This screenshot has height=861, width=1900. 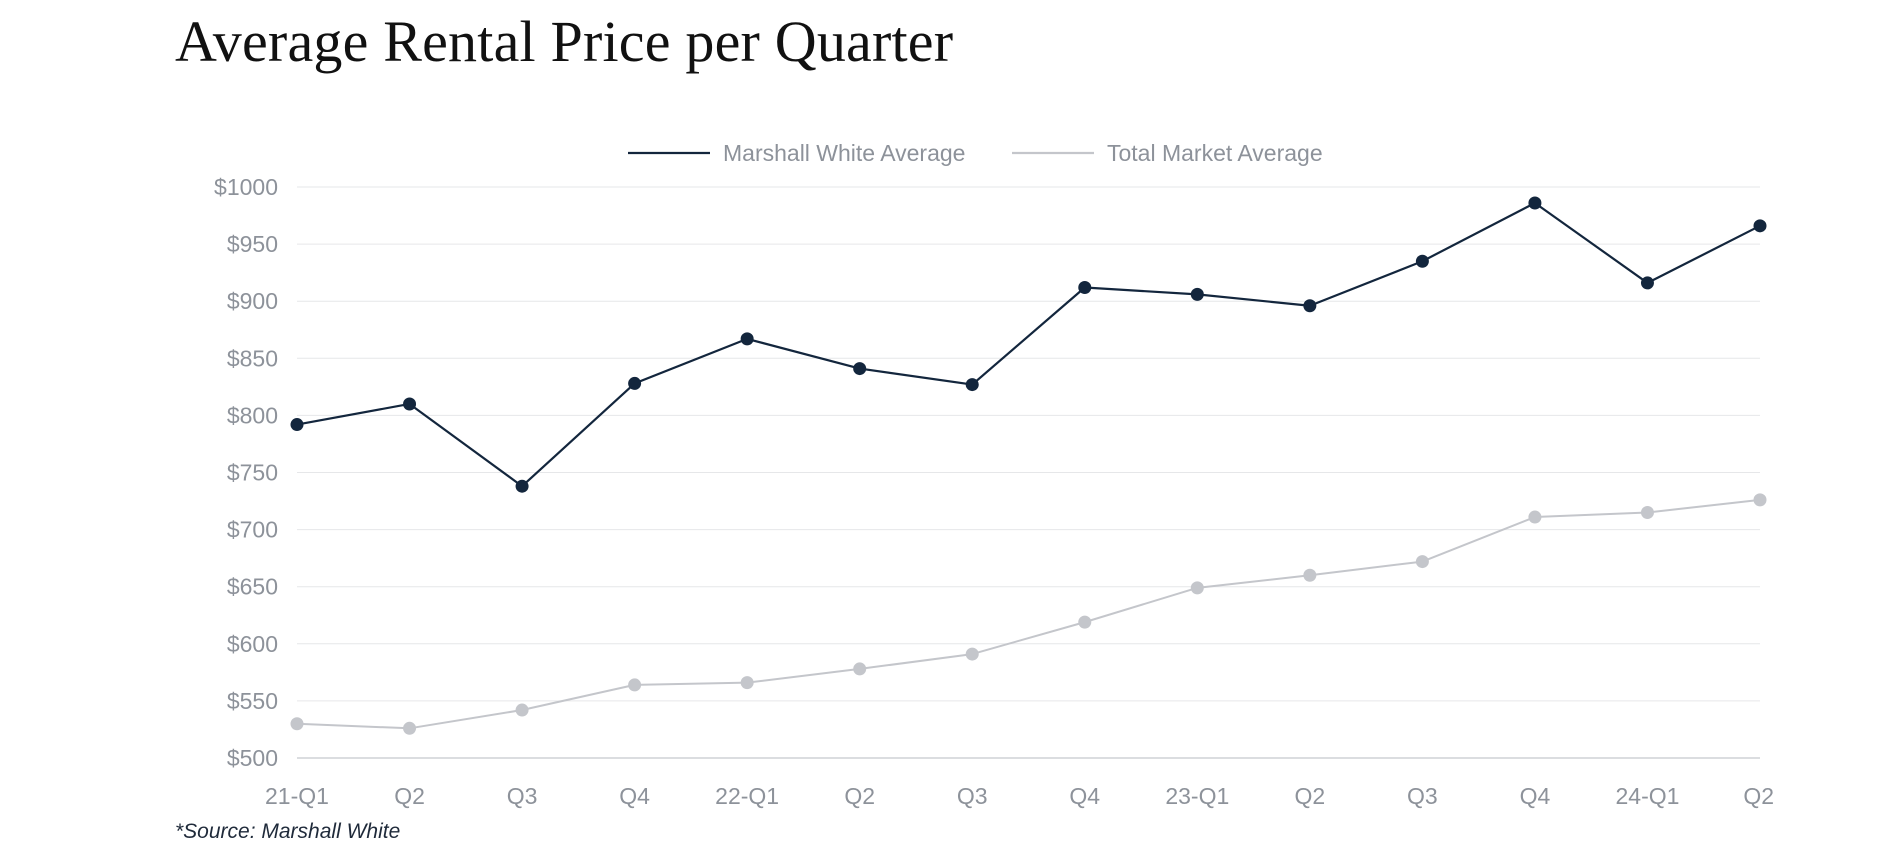 What do you see at coordinates (252, 587) in the screenshot?
I see `y-tick-label: $650` at bounding box center [252, 587].